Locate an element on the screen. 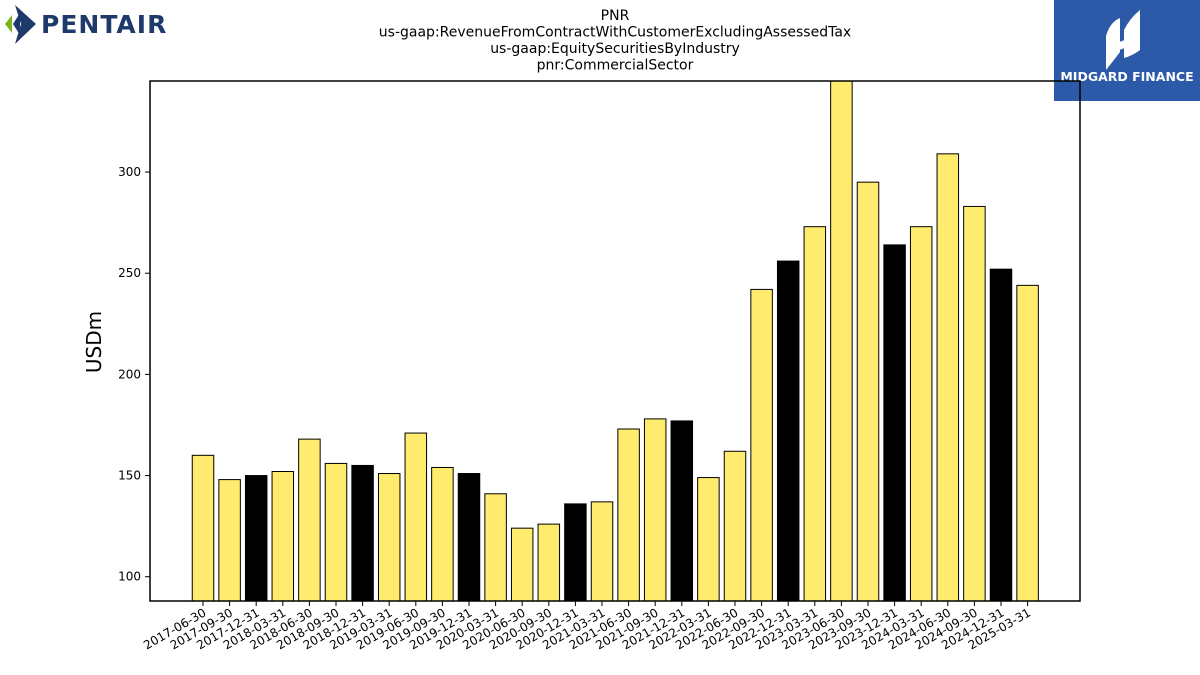 Image resolution: width=1200 pixels, height=675 pixels. partner-logo-text: MIDGARD FINANCE is located at coordinates (1126, 76).